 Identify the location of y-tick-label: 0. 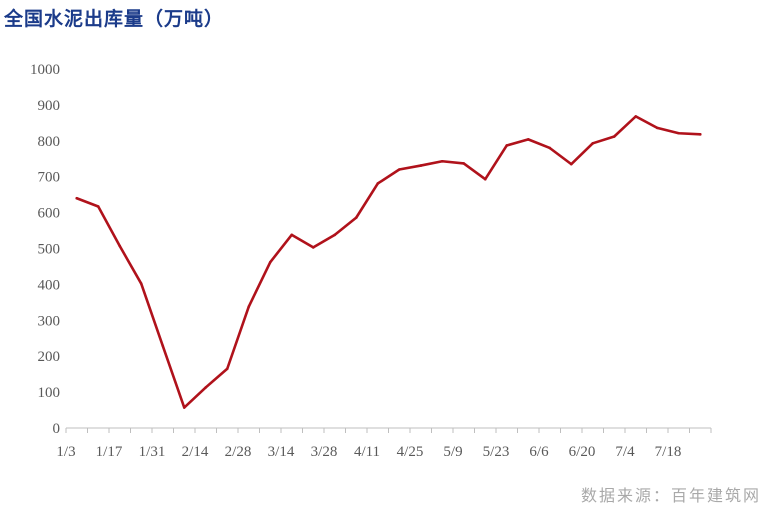
(57, 429).